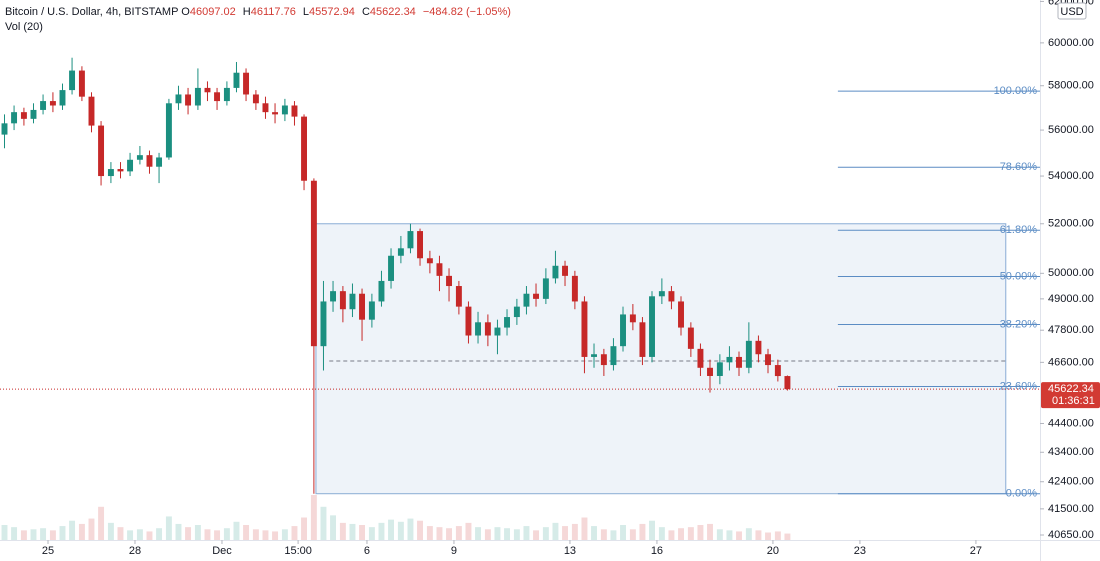 The image size is (1100, 561). Describe the element at coordinates (1019, 276) in the screenshot. I see `fib-level-label: 50.00%` at that location.